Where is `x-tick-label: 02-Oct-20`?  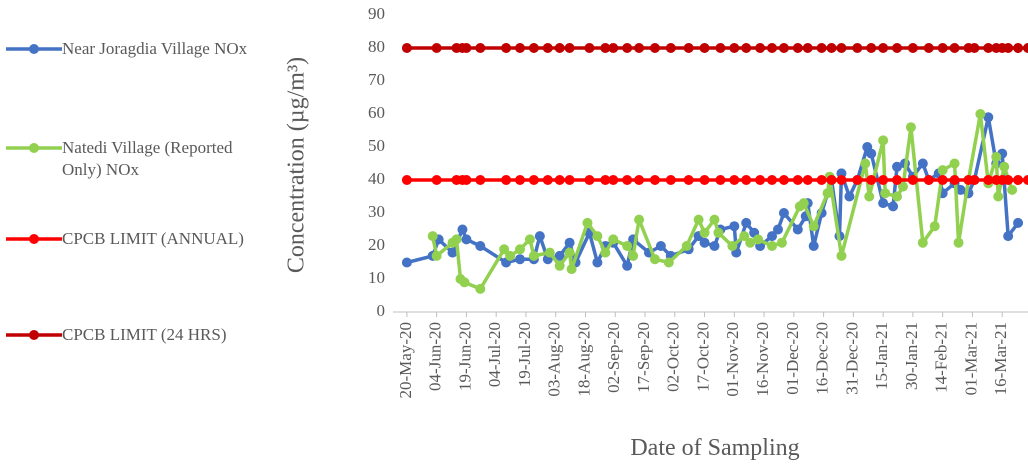
x-tick-label: 02-Oct-20 is located at coordinates (673, 357).